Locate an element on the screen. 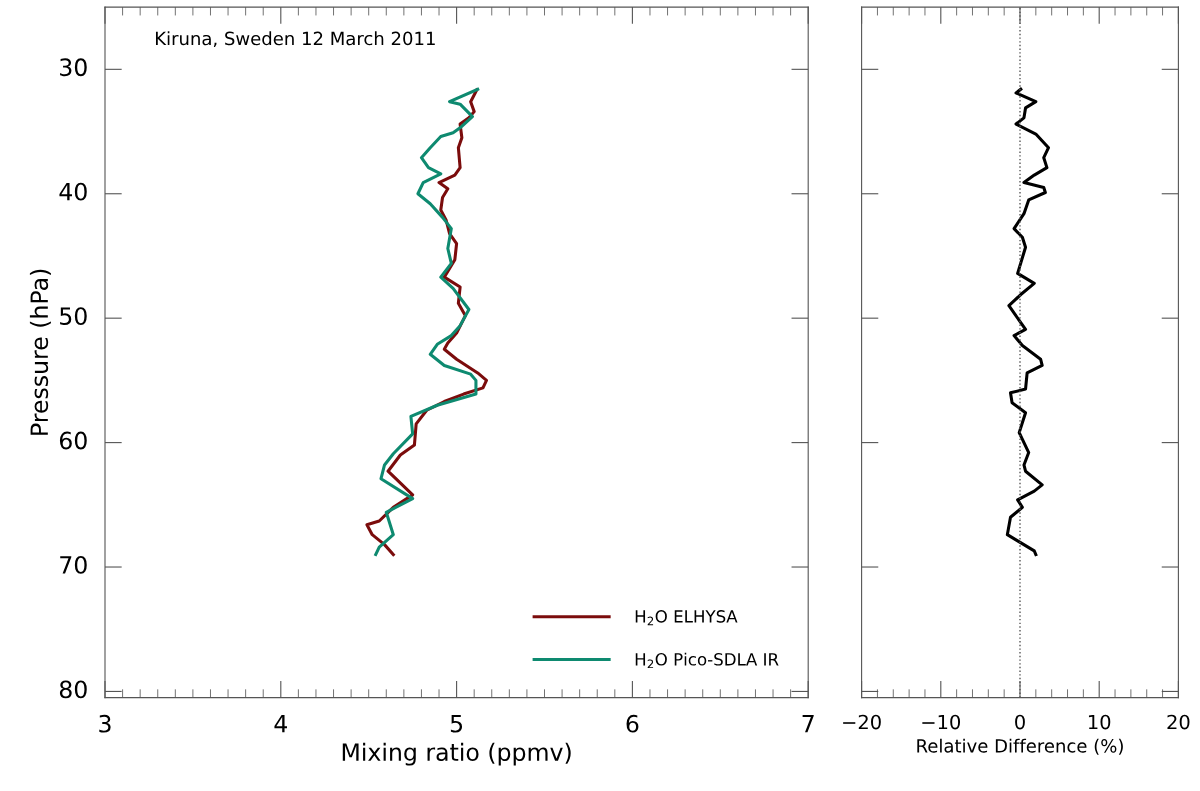  x-tick-label: 4 is located at coordinates (280, 724).